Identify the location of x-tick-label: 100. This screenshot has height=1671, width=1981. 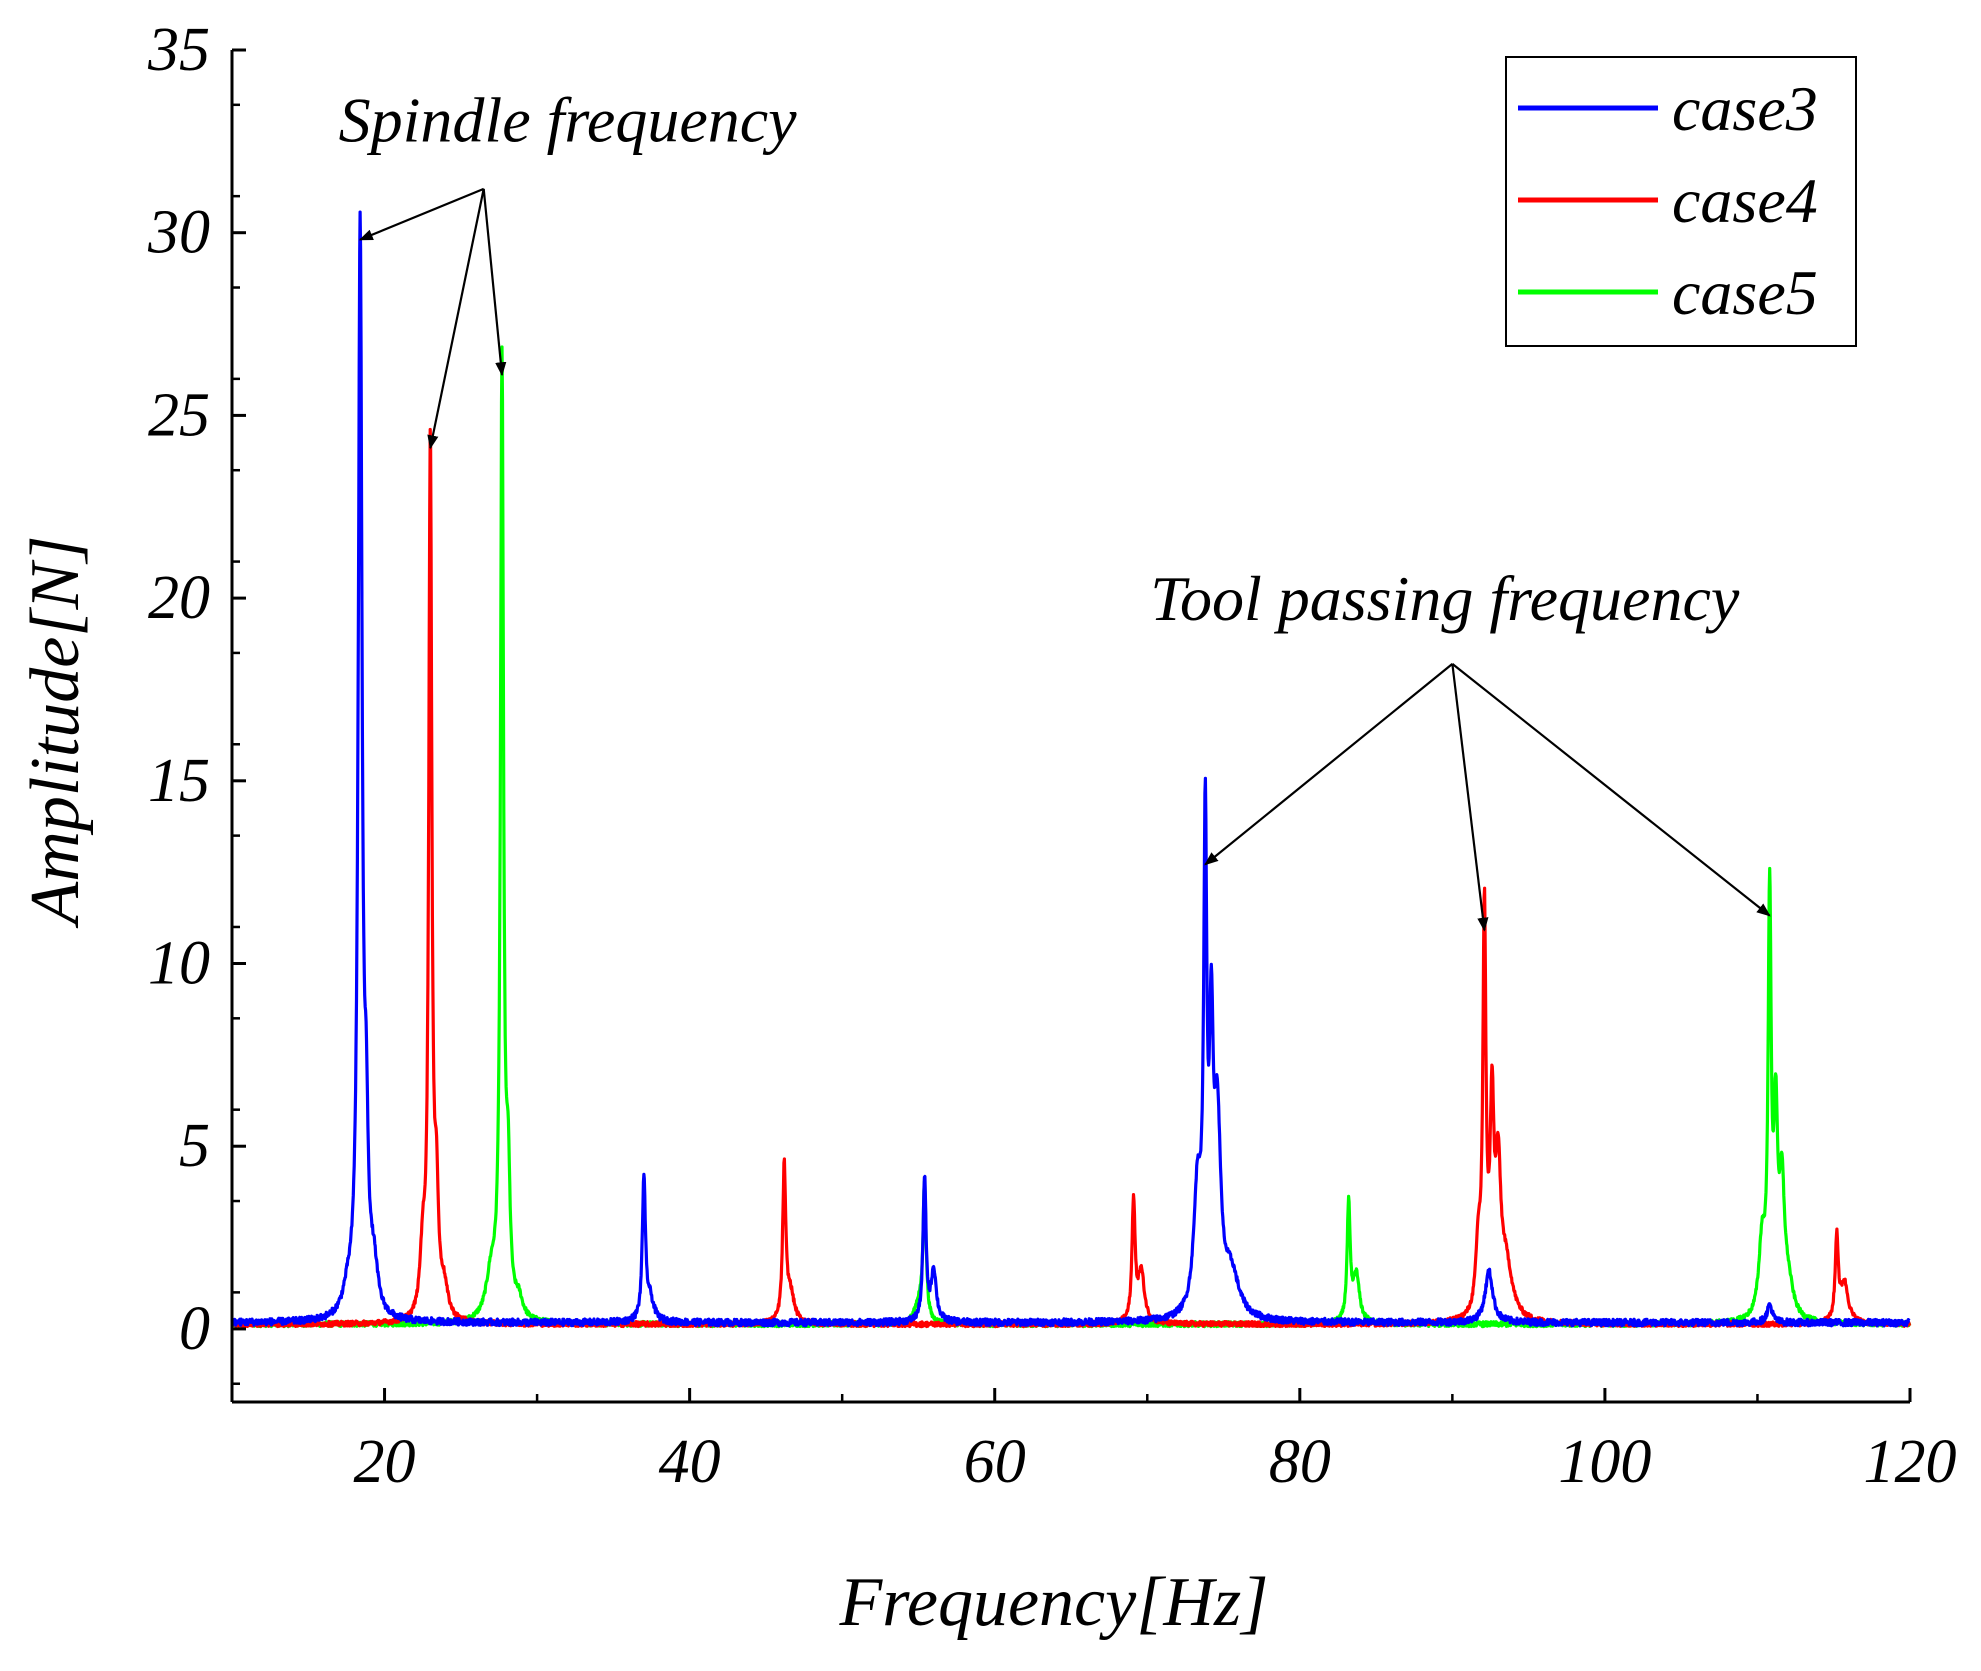
(1604, 1462).